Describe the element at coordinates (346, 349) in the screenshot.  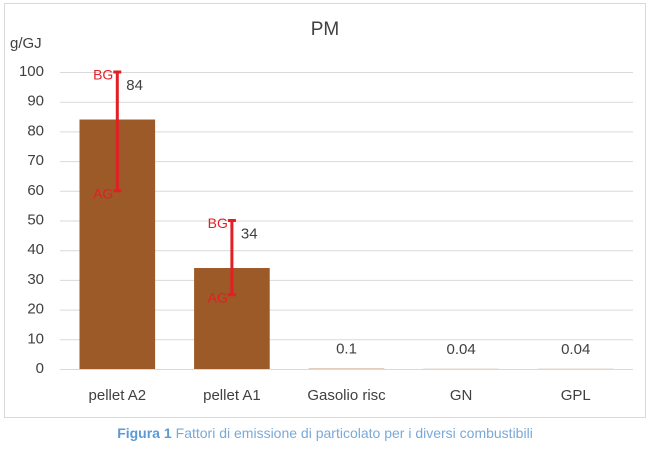
I see `data-label: 0.1` at that location.